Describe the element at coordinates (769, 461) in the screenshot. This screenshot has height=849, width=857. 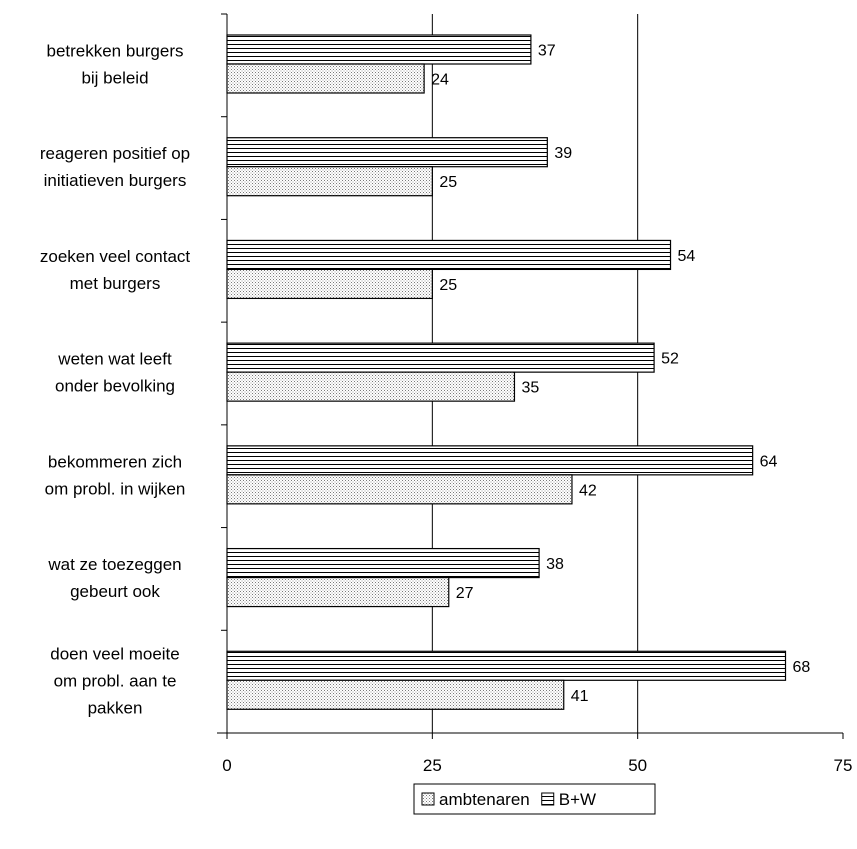
I see `data-label: 64` at that location.